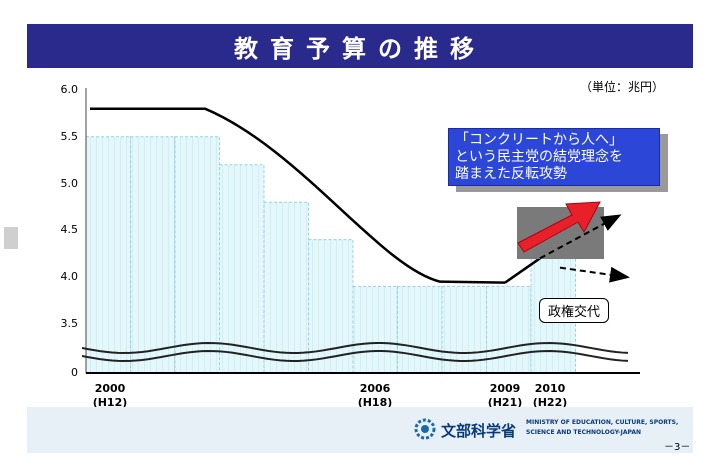 The image size is (720, 471). I want to click on ministry-line-1: MINISTRY OF EDUCATION, CULTURE, SPORTS,, so click(602, 422).